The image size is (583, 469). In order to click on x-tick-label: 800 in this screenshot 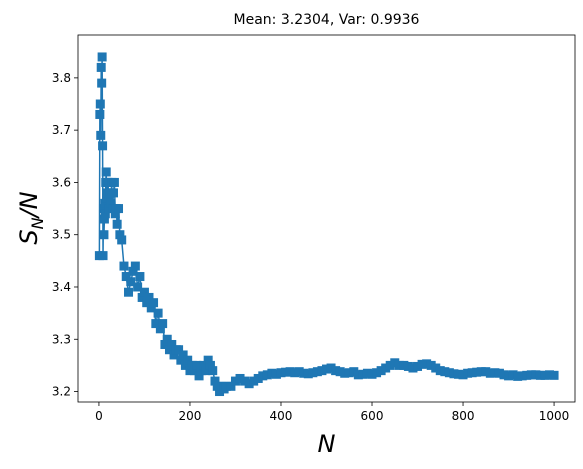, I will do `click(463, 416)`.